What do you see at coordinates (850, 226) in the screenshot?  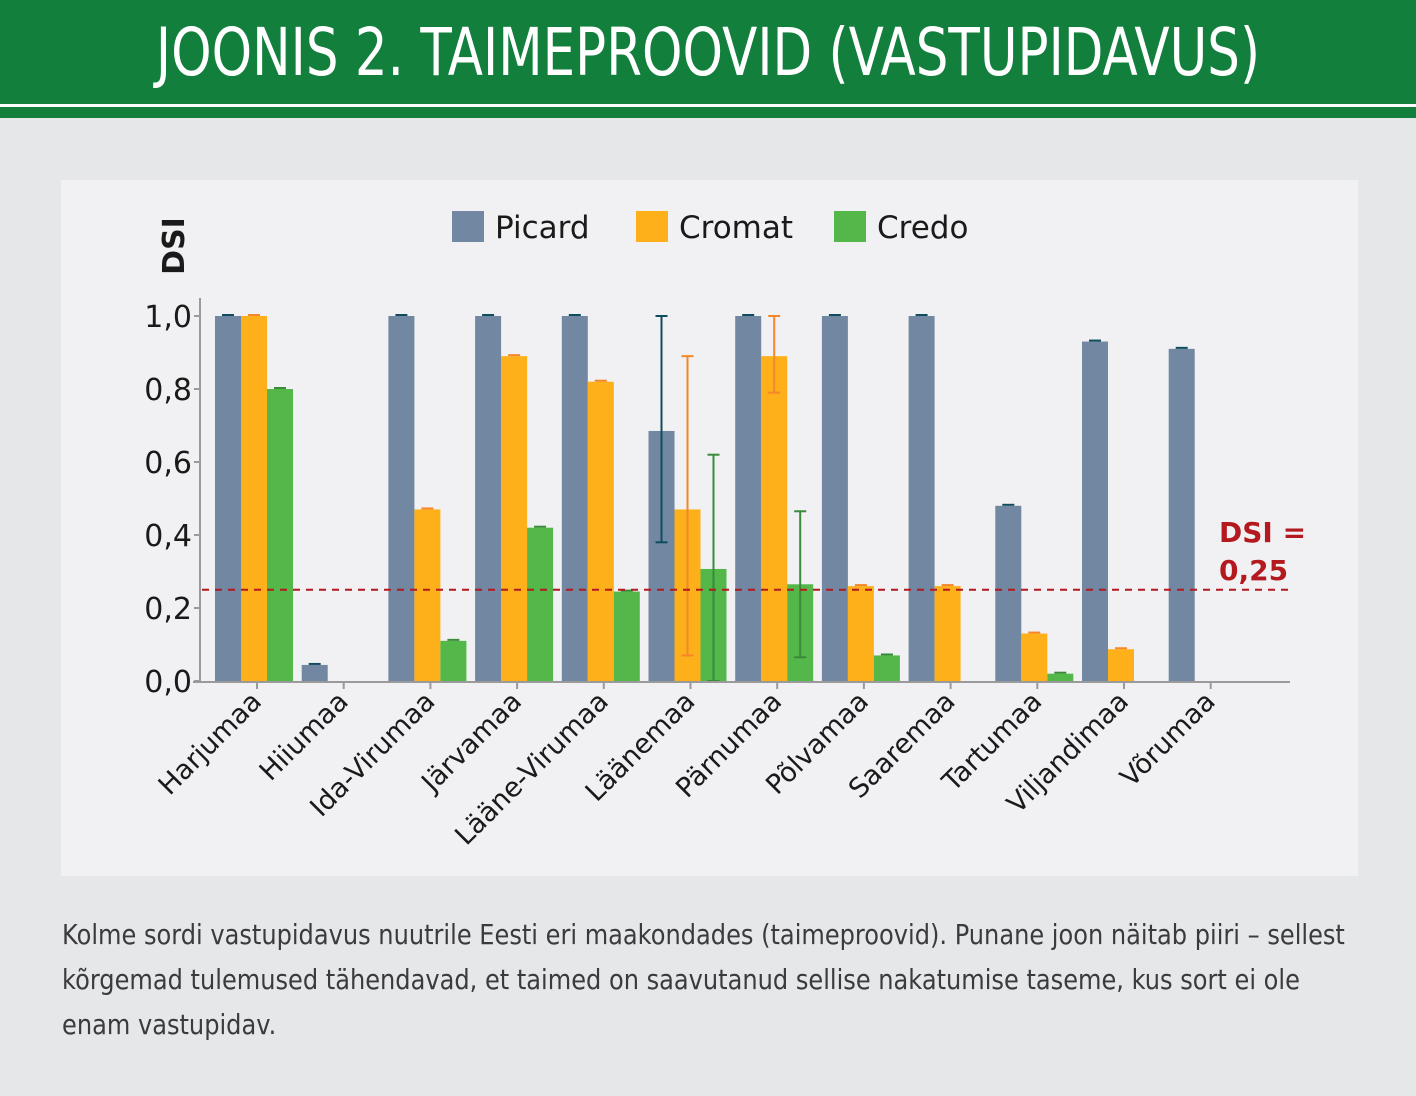 I see `legend-swatch-credo` at bounding box center [850, 226].